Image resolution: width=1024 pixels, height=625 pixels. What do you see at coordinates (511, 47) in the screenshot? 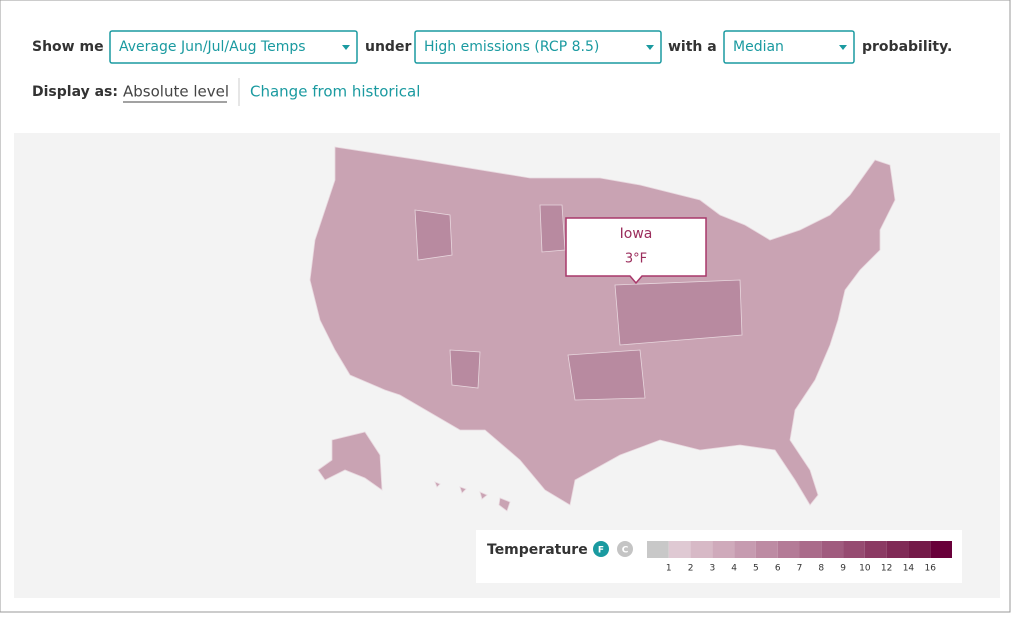
I see `dropdown-value: High emissions (RCP 8.5)` at bounding box center [511, 47].